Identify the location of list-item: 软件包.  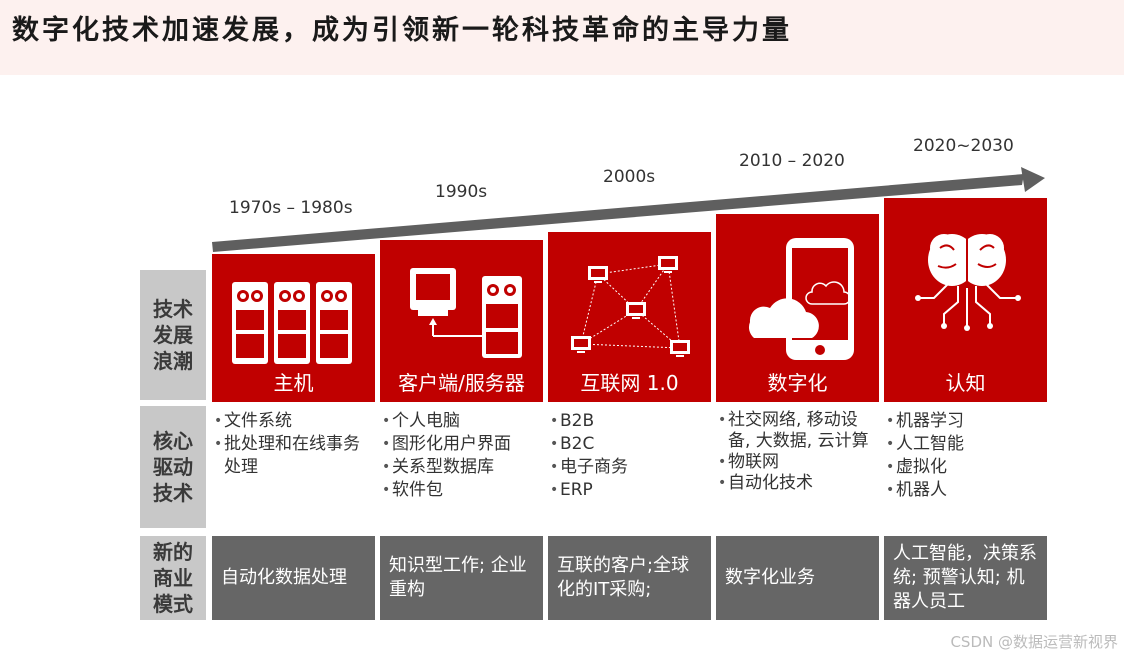
(462, 490).